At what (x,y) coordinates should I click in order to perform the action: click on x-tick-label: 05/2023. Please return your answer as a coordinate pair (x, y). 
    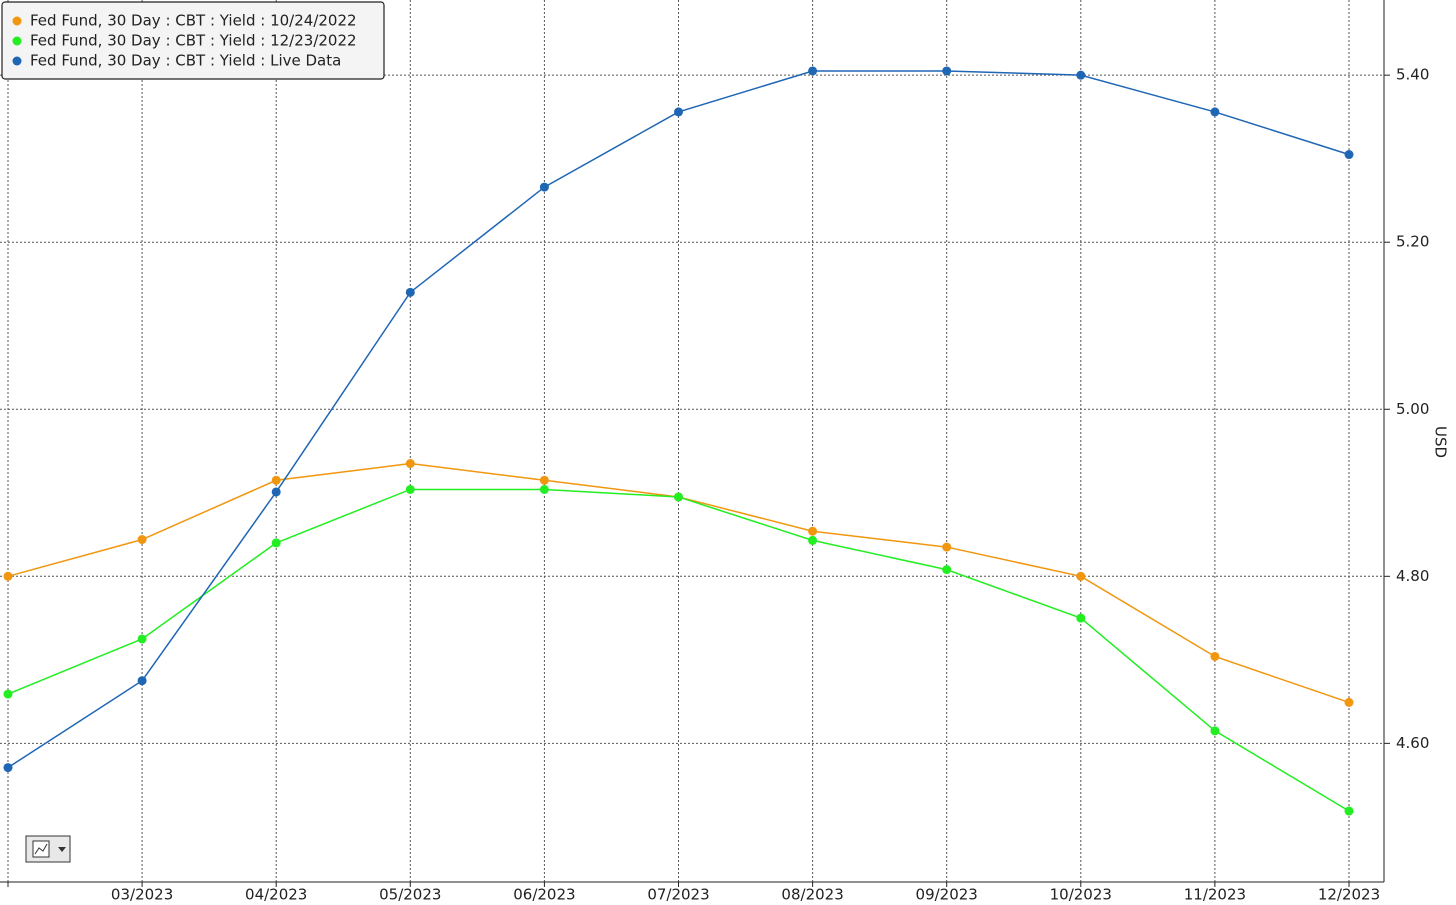
    Looking at the image, I should click on (410, 895).